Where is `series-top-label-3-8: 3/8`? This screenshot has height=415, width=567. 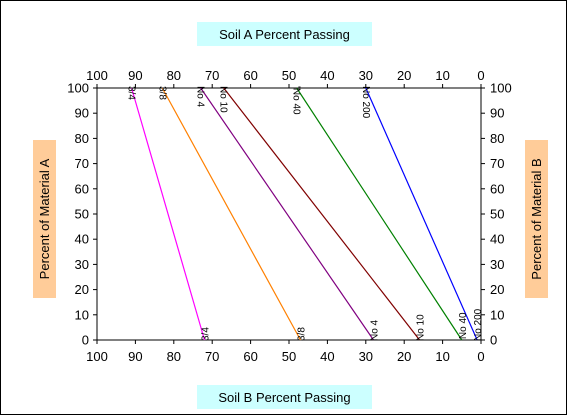 series-top-label-3-8: 3/8 is located at coordinates (161, 93).